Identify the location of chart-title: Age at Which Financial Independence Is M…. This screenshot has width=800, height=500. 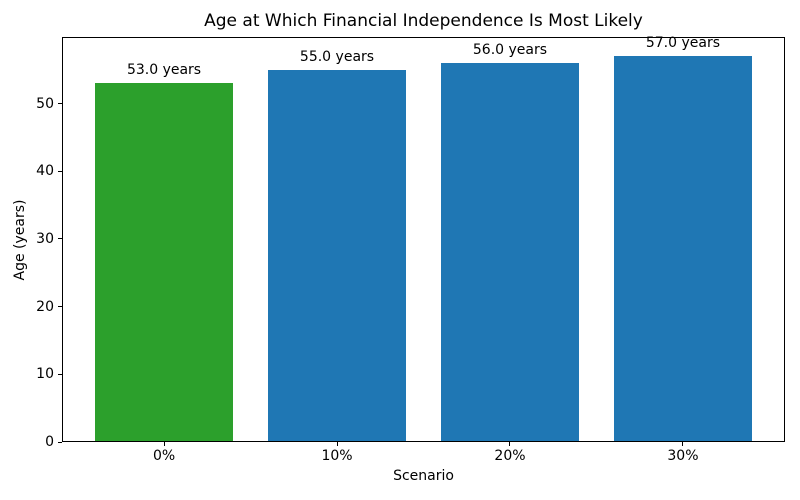
(423, 21).